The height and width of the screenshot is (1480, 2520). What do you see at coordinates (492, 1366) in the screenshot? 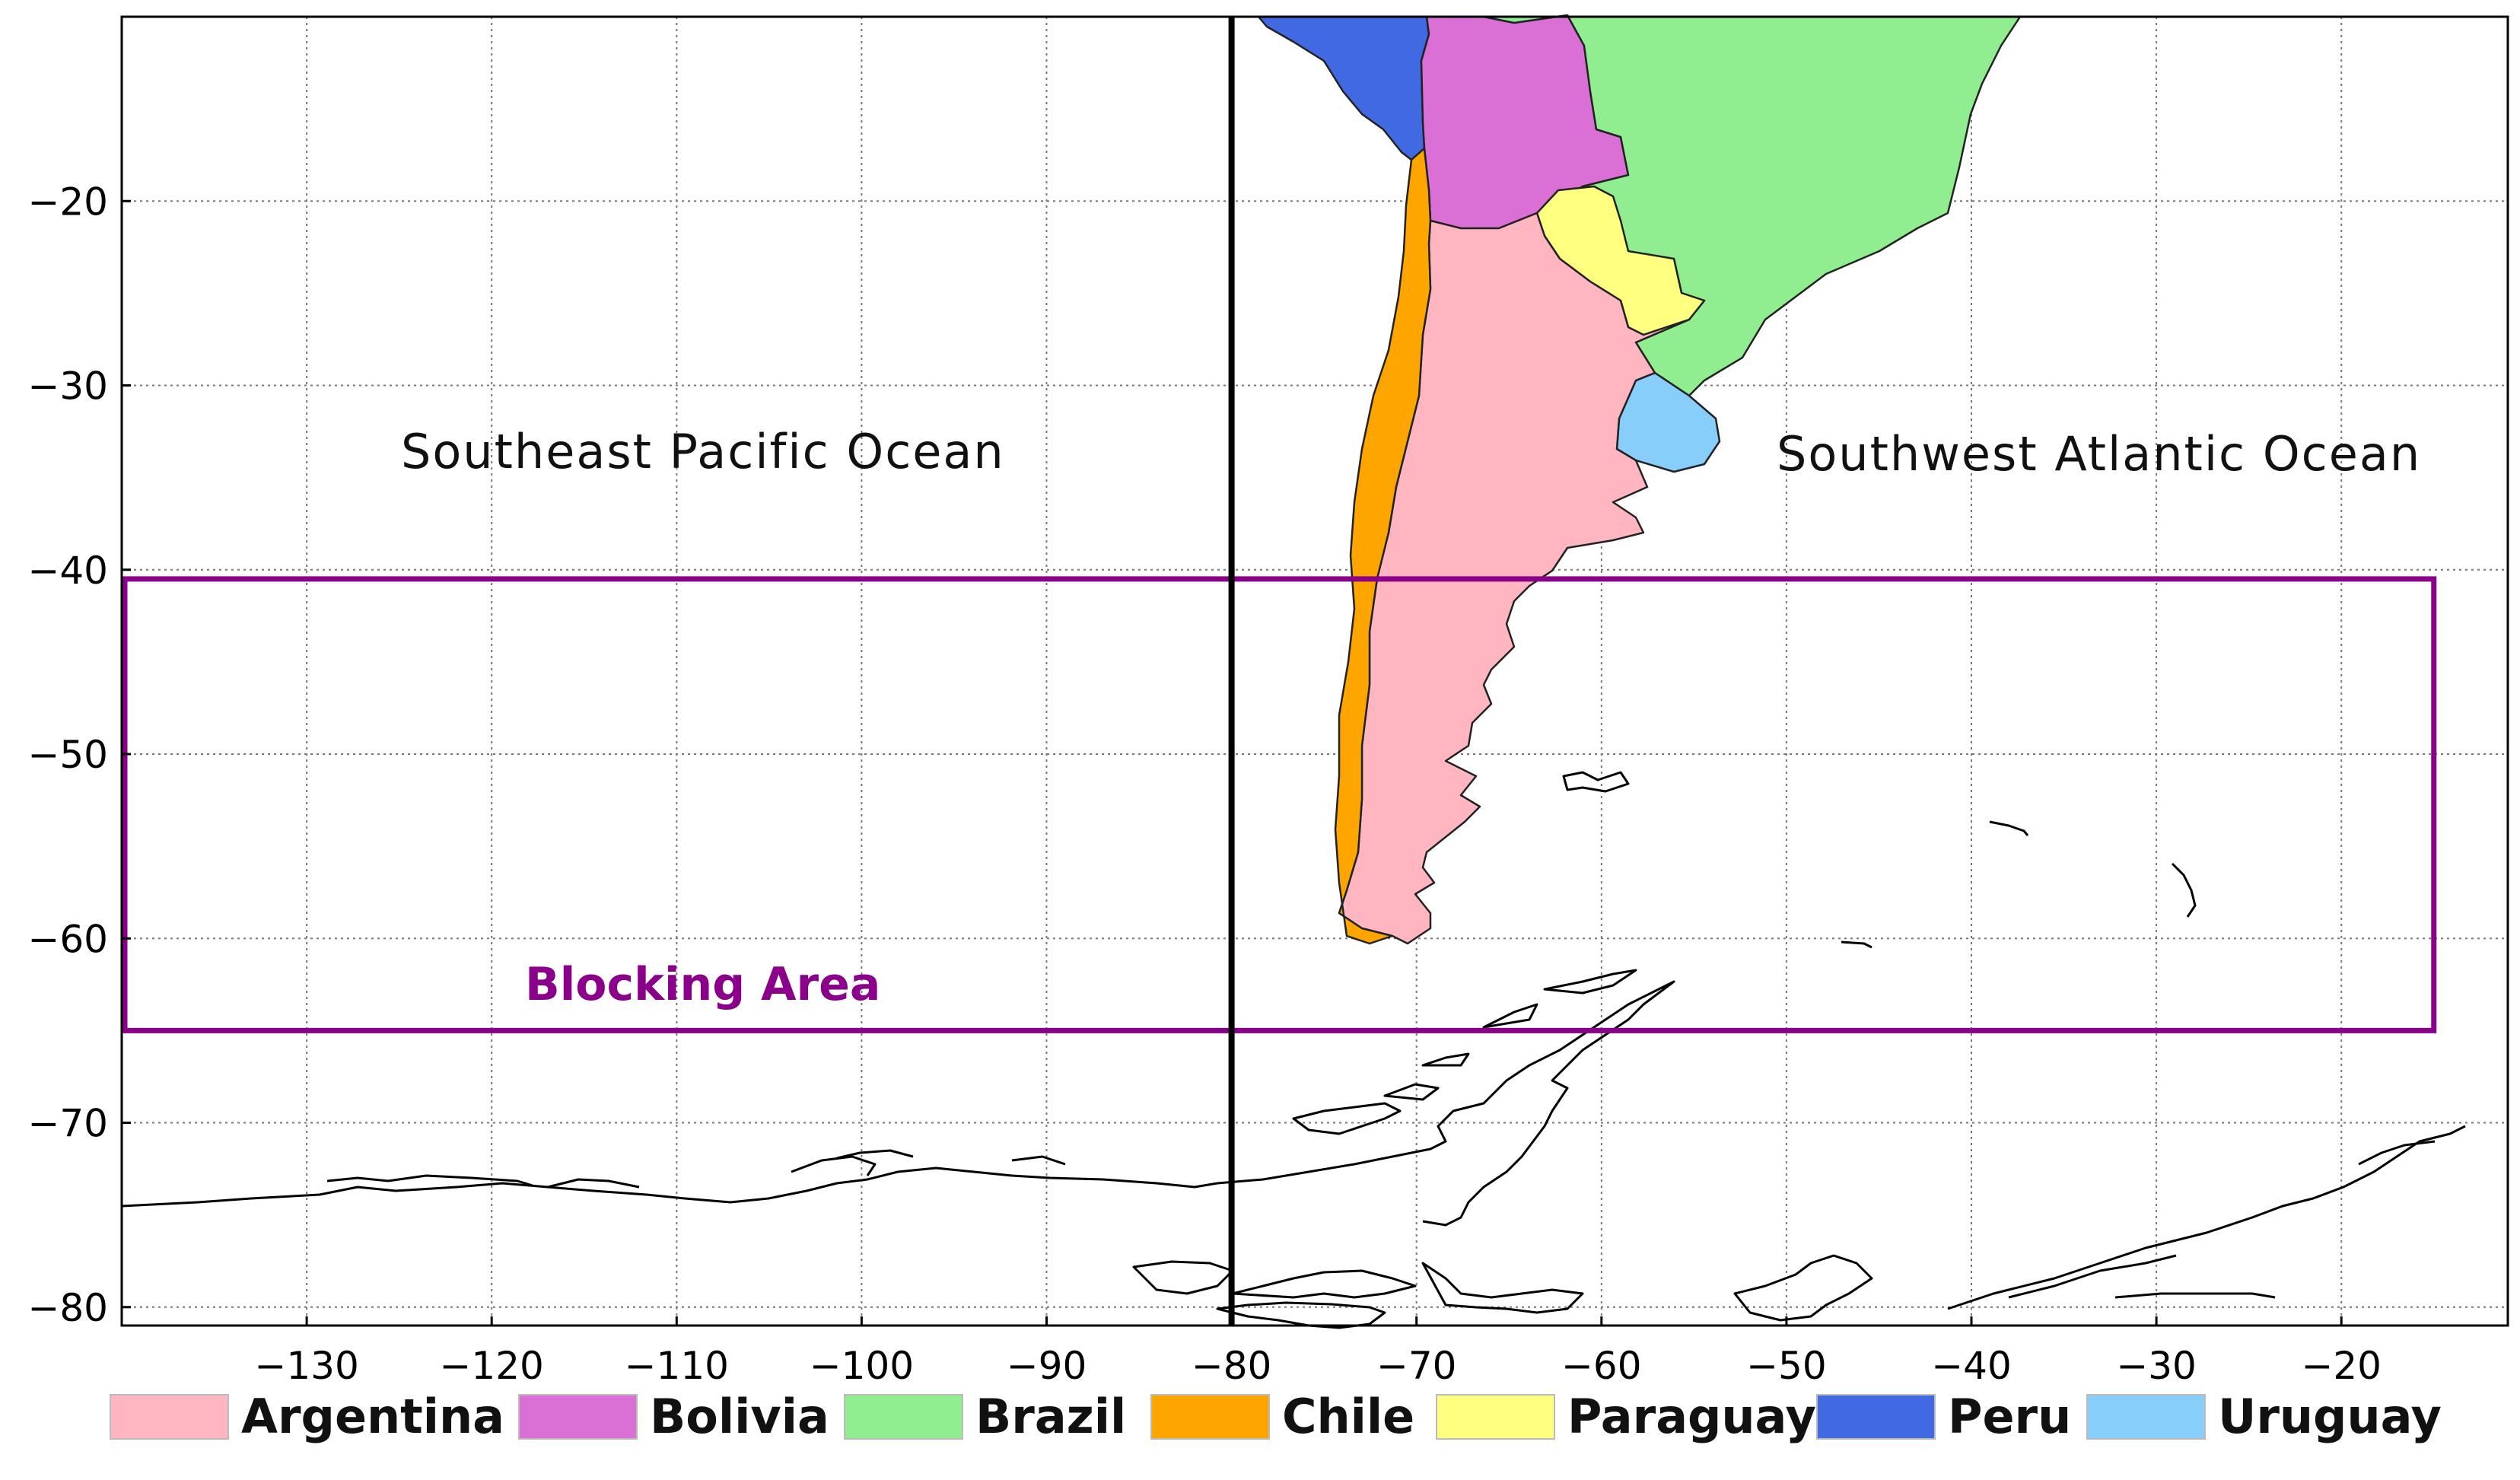
I see `x-tick-label: −120` at bounding box center [492, 1366].